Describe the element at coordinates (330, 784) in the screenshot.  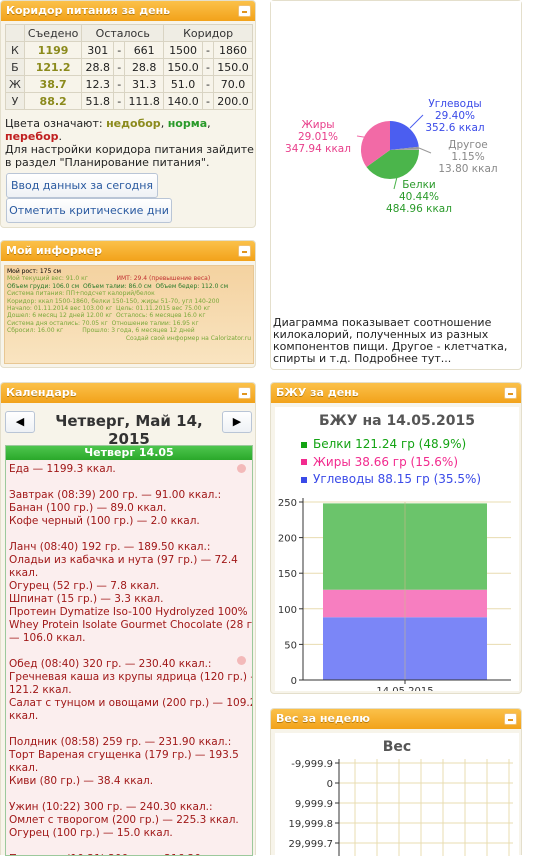
I see `weight-ytick: 0` at that location.